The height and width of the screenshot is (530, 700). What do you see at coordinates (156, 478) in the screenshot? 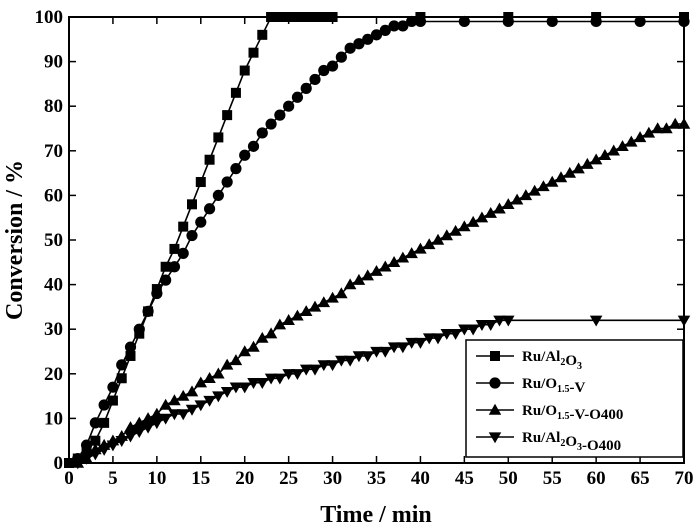
I see `x-tick-label: 10` at bounding box center [156, 478].